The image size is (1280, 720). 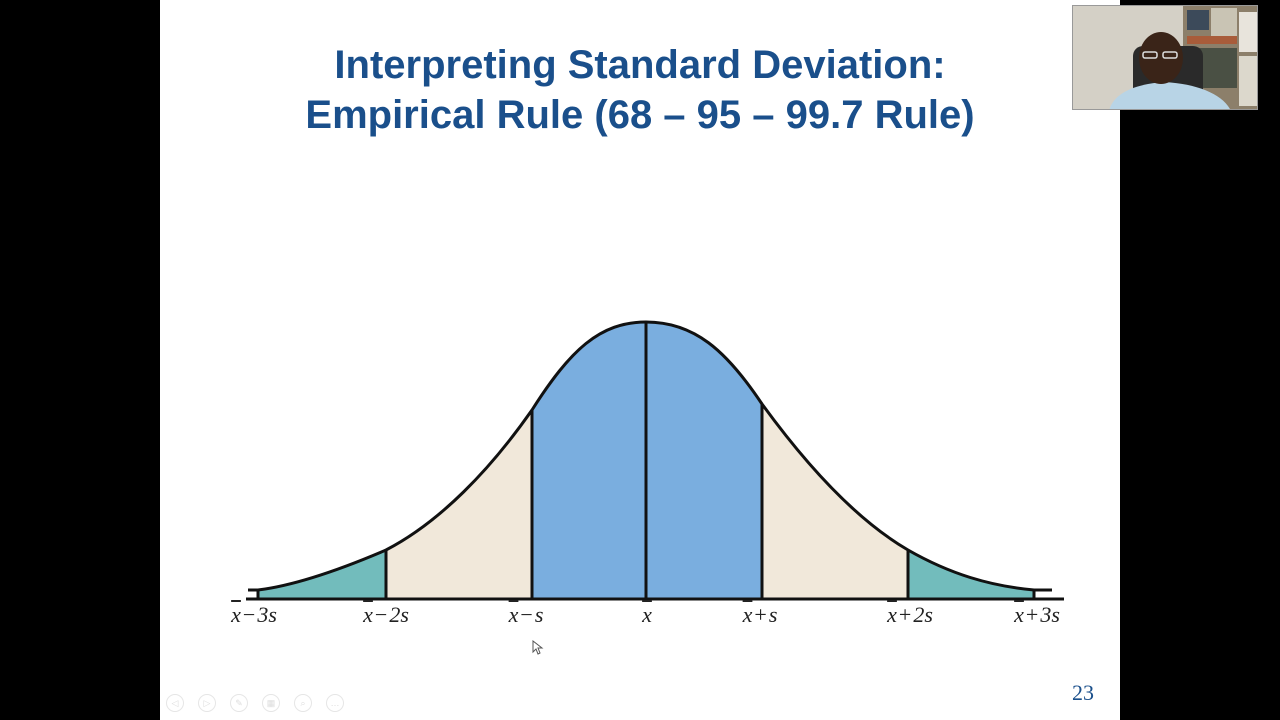 I want to click on slides-grid-button: ▦, so click(x=271, y=703).